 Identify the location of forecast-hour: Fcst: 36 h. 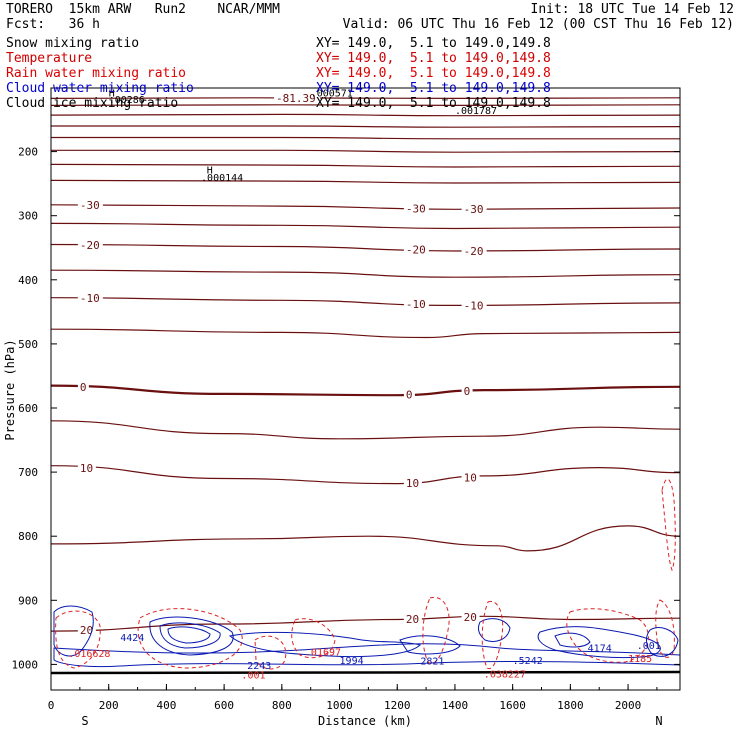
(53, 24).